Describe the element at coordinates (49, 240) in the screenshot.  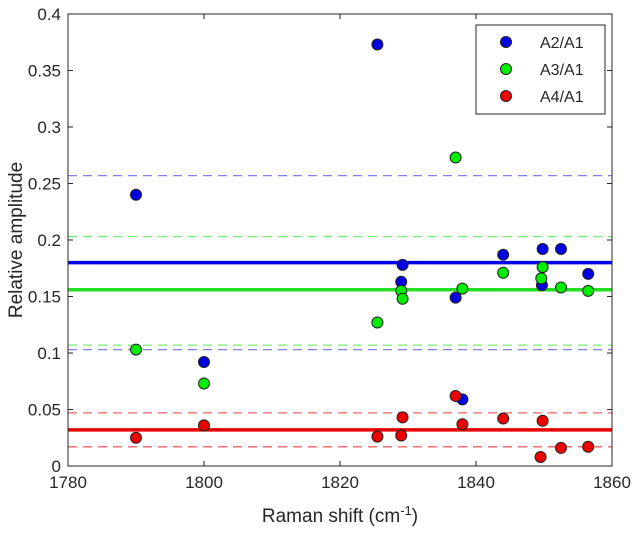
I see `y-tick-label: 0.2` at that location.